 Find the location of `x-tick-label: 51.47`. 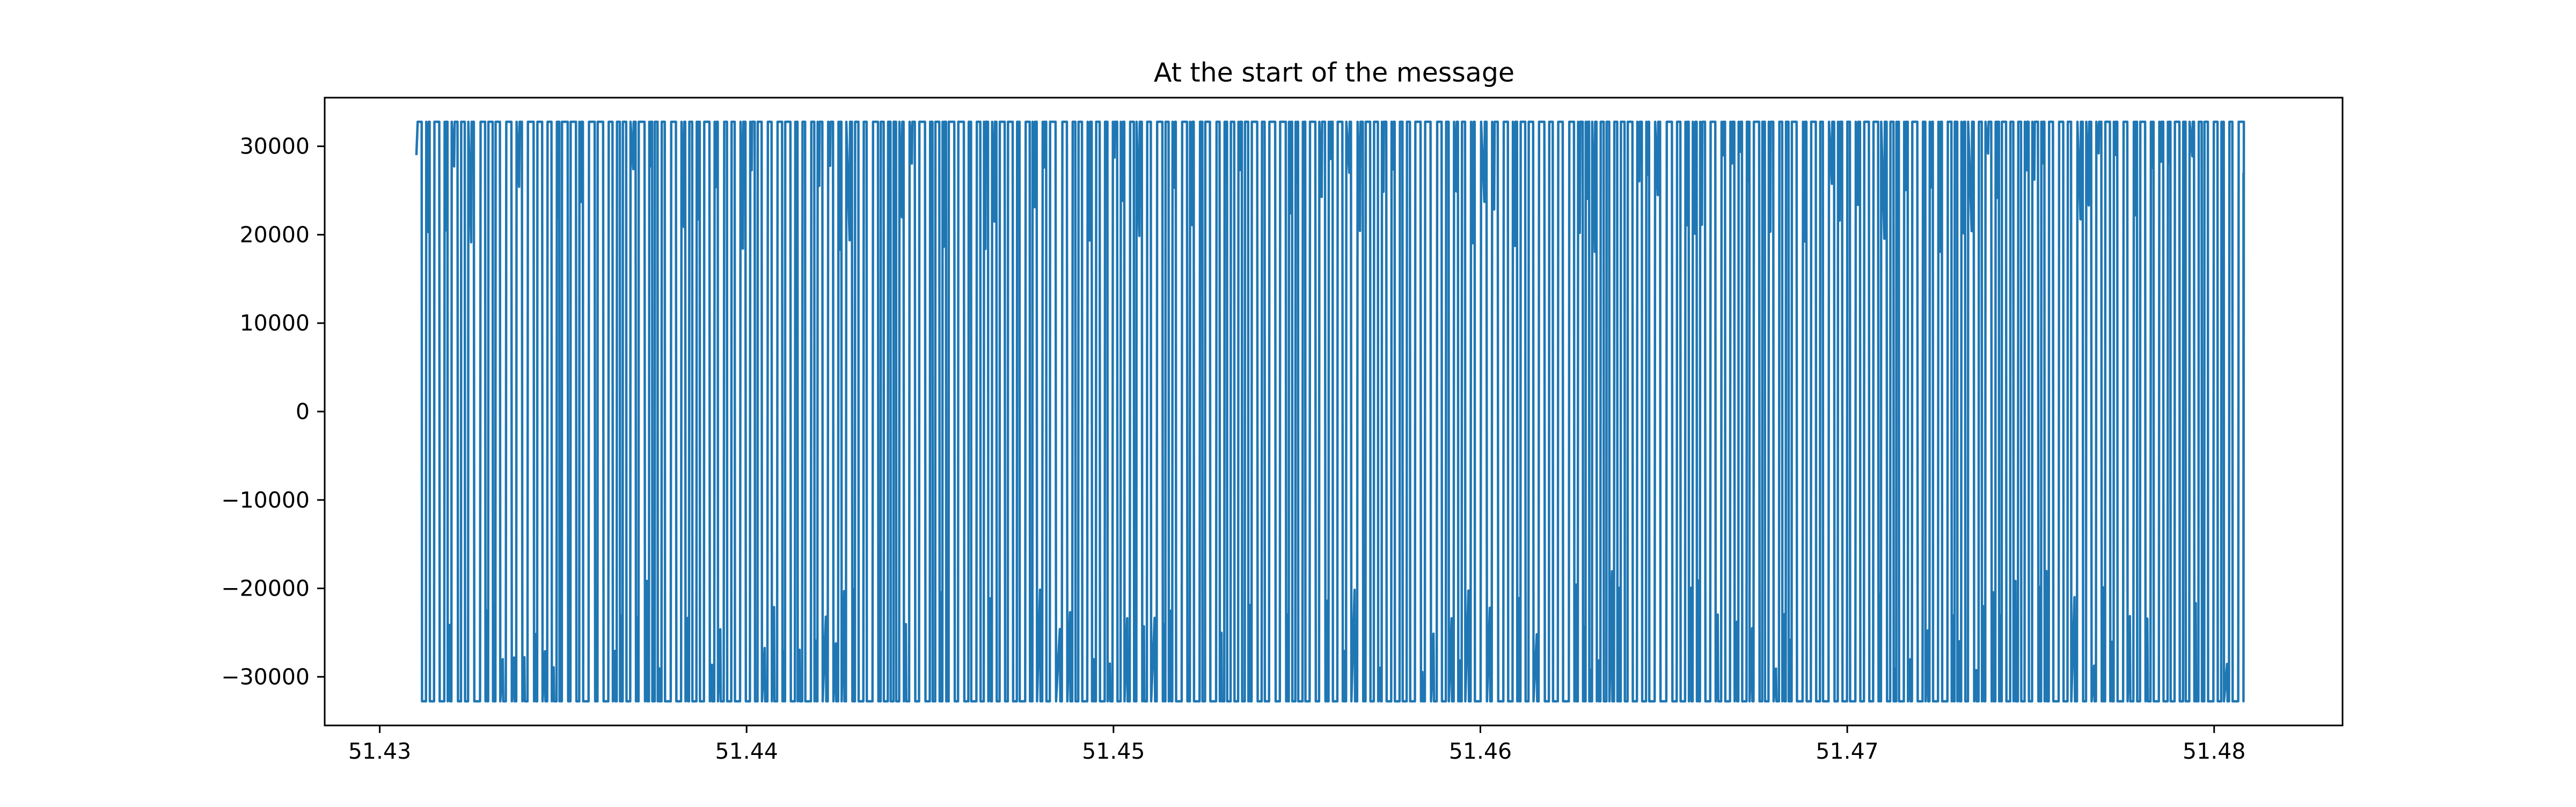

x-tick-label: 51.47 is located at coordinates (1847, 751).